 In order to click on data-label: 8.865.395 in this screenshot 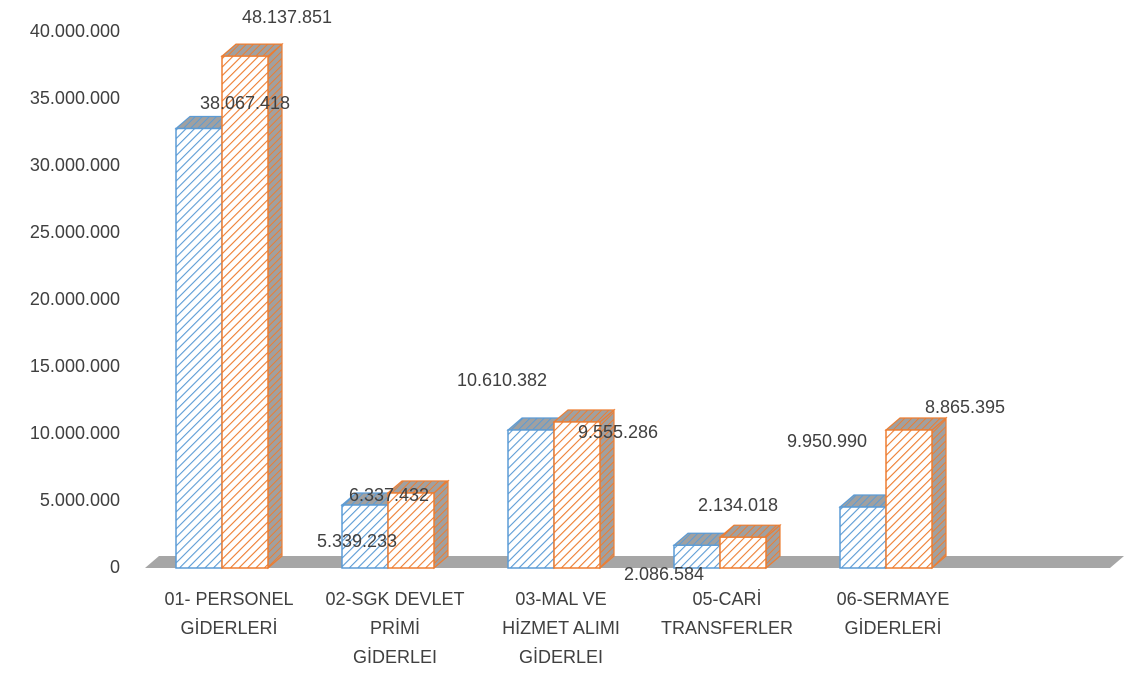, I will do `click(965, 407)`.